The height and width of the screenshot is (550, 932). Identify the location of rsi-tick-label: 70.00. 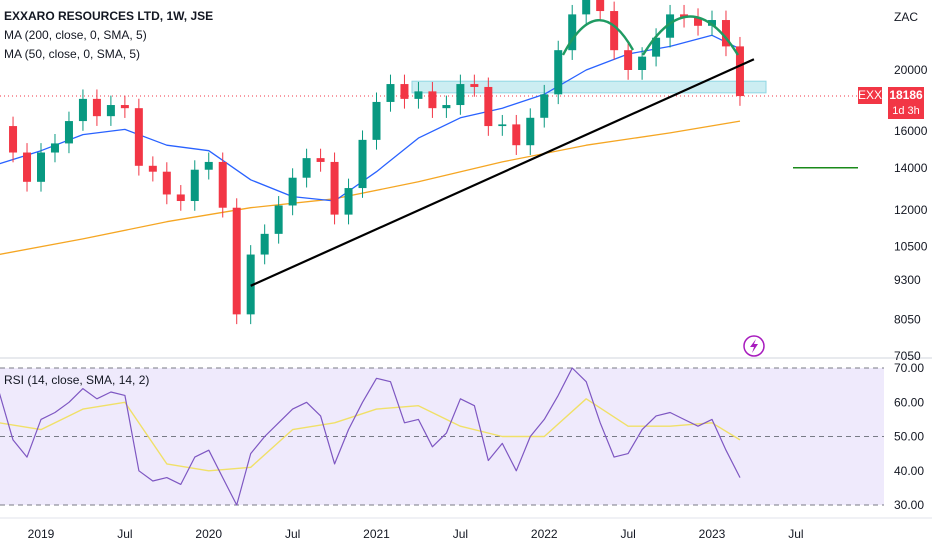
(909, 368).